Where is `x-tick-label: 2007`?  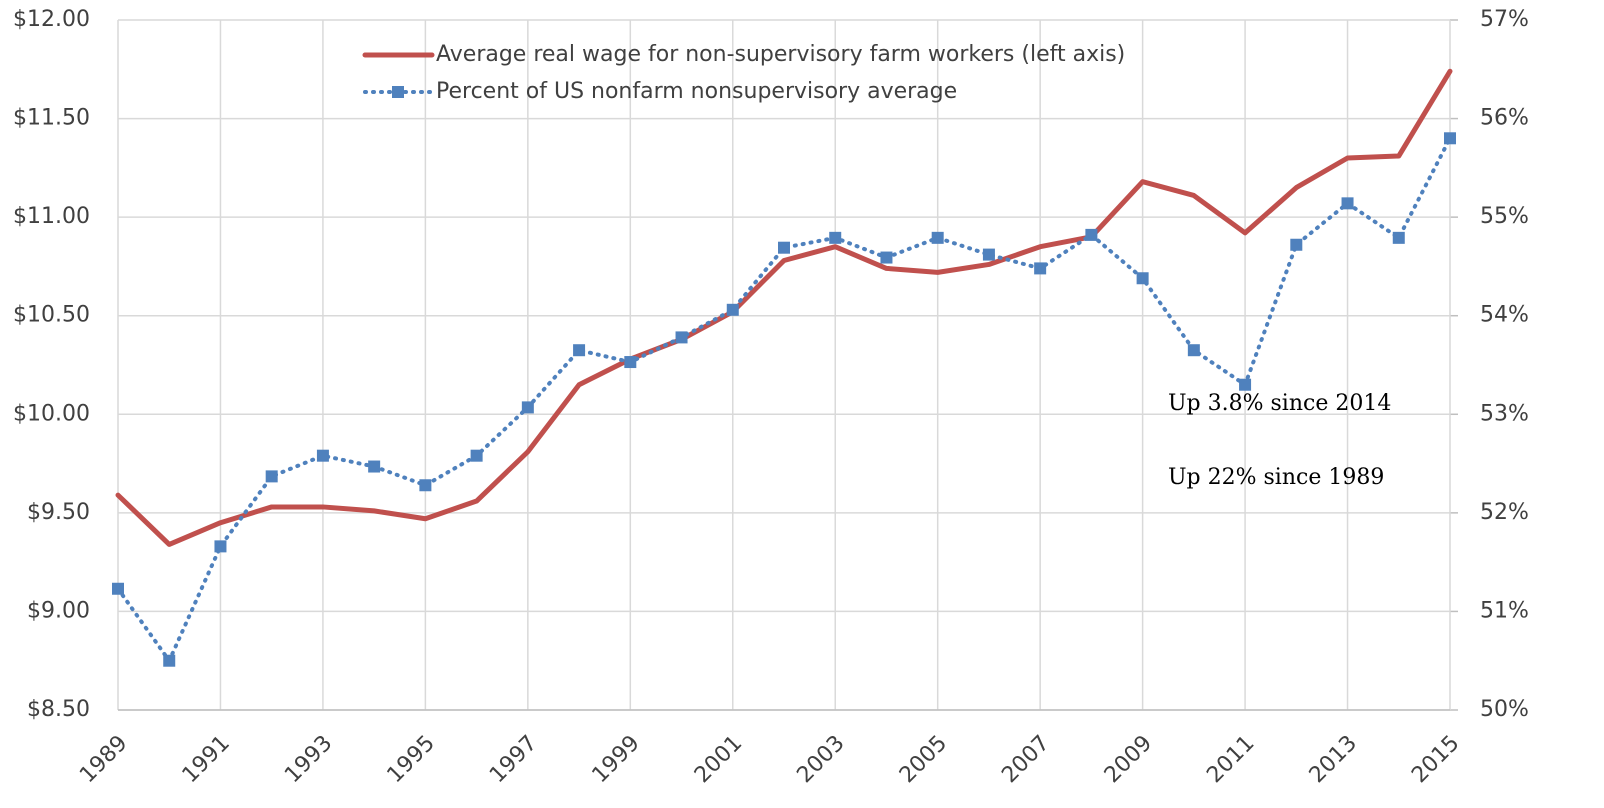
x-tick-label: 2007 is located at coordinates (1025, 759).